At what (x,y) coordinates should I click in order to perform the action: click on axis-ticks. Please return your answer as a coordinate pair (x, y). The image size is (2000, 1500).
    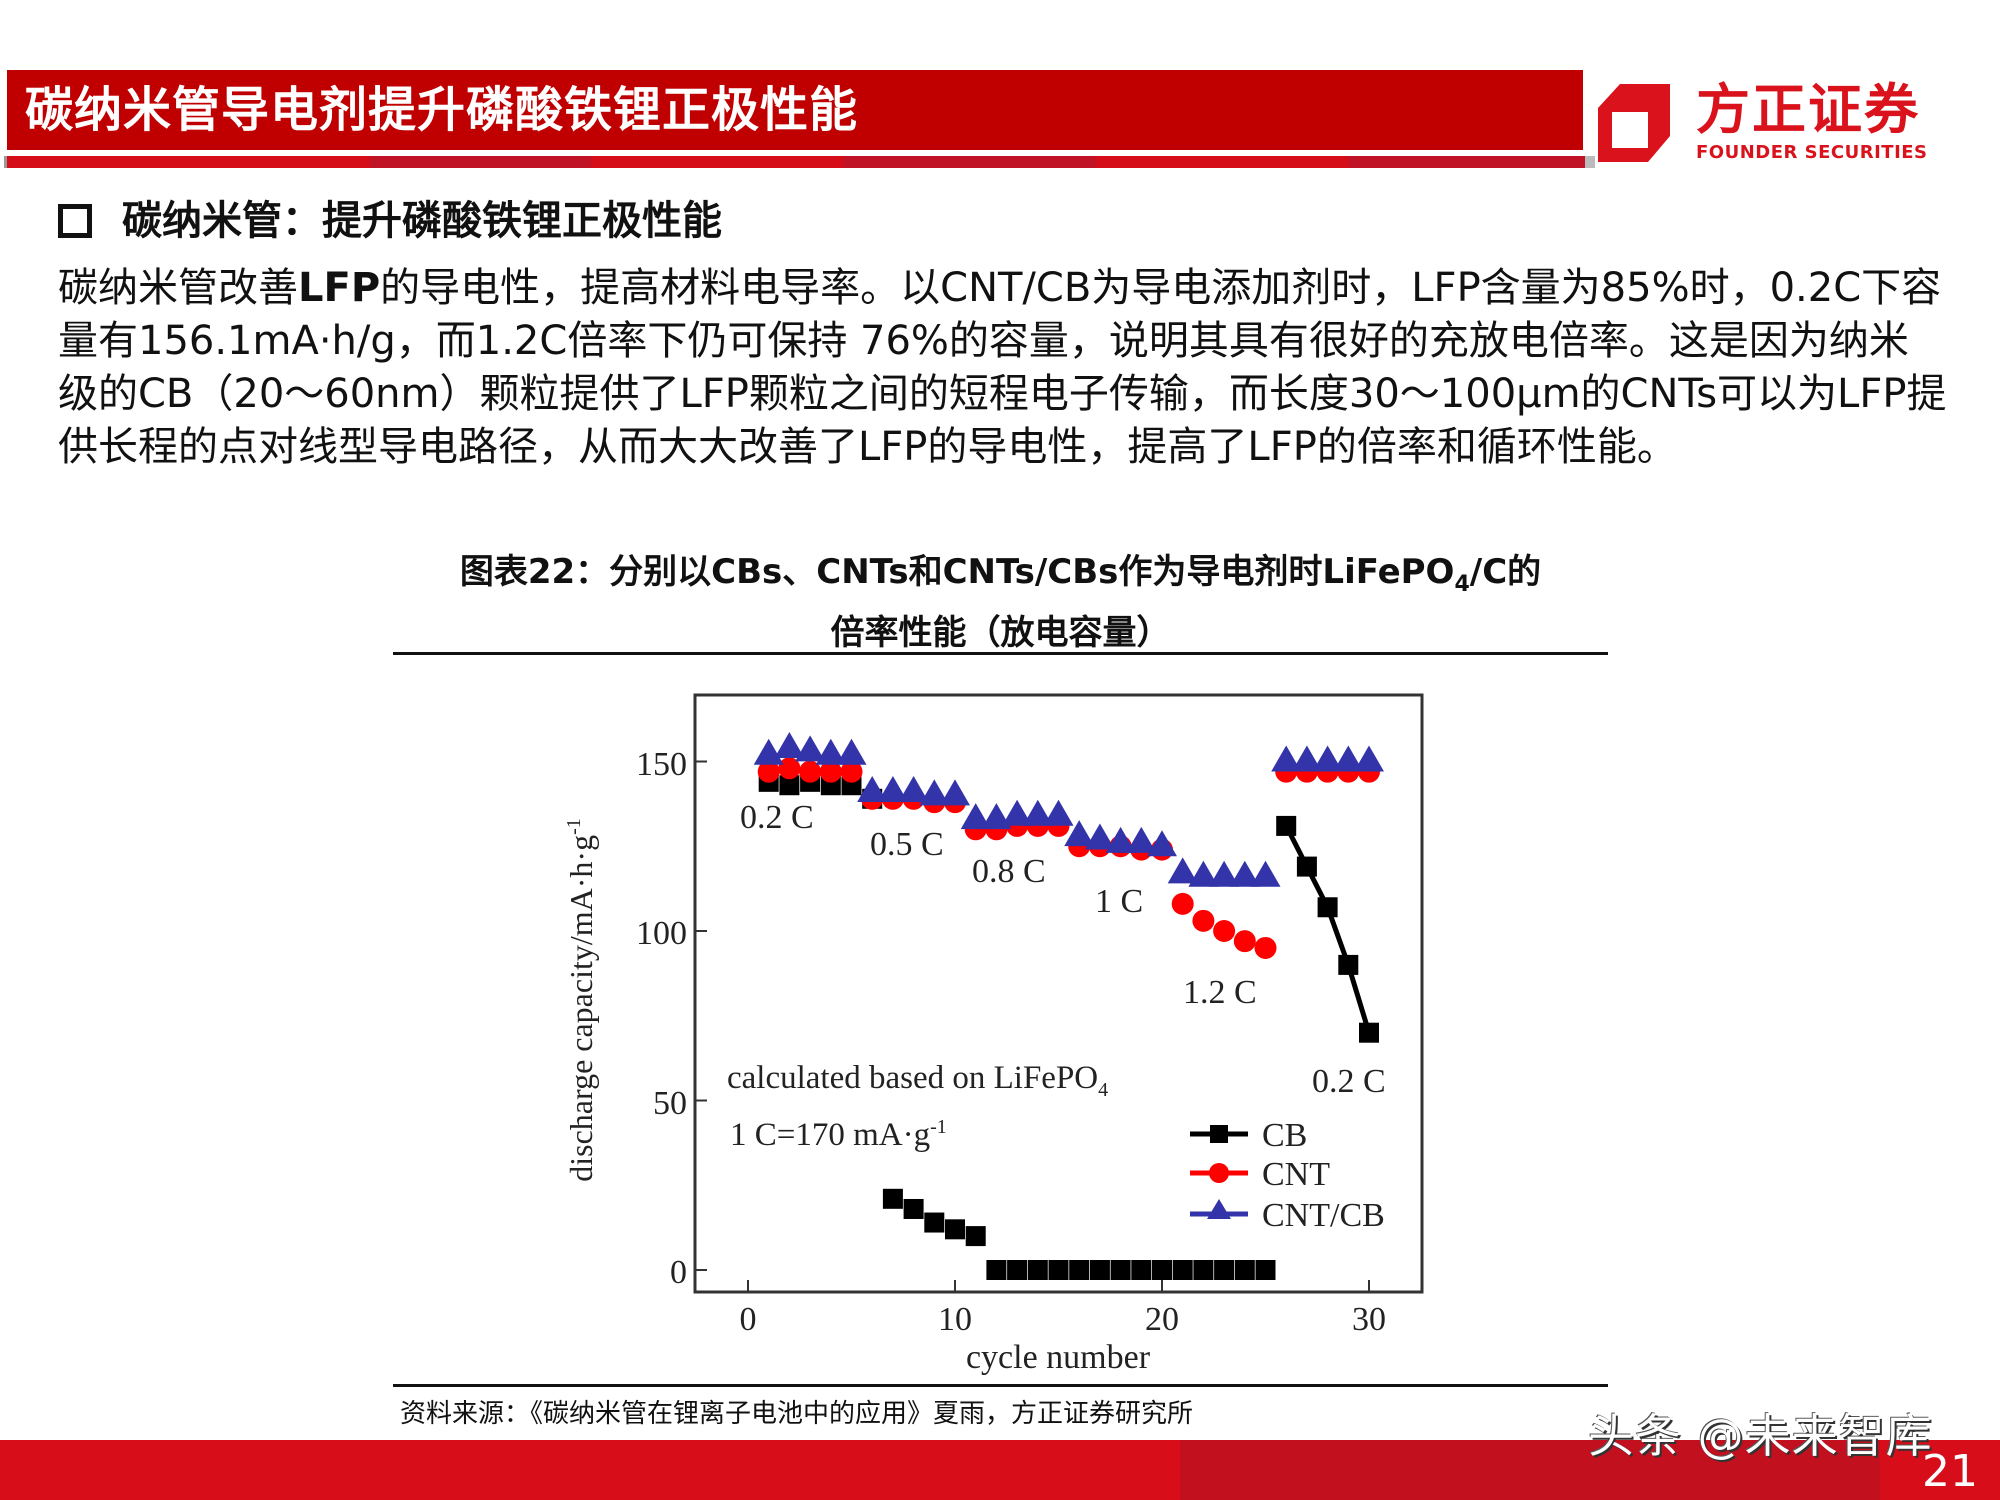
    Looking at the image, I should click on (1032, 1026).